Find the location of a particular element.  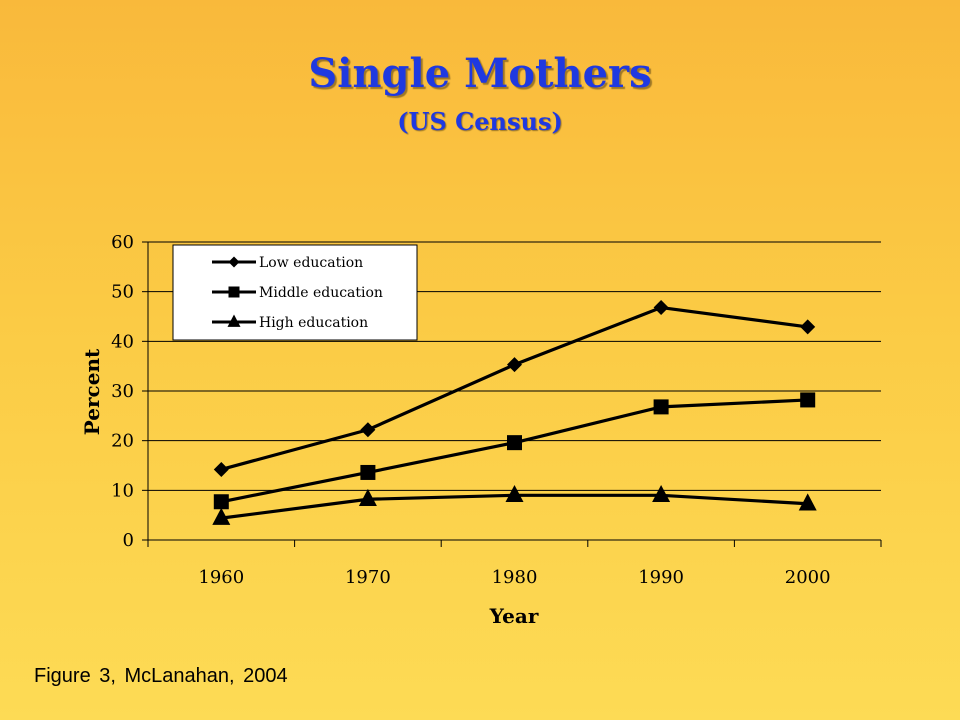

legend-label: Low education is located at coordinates (311, 263).